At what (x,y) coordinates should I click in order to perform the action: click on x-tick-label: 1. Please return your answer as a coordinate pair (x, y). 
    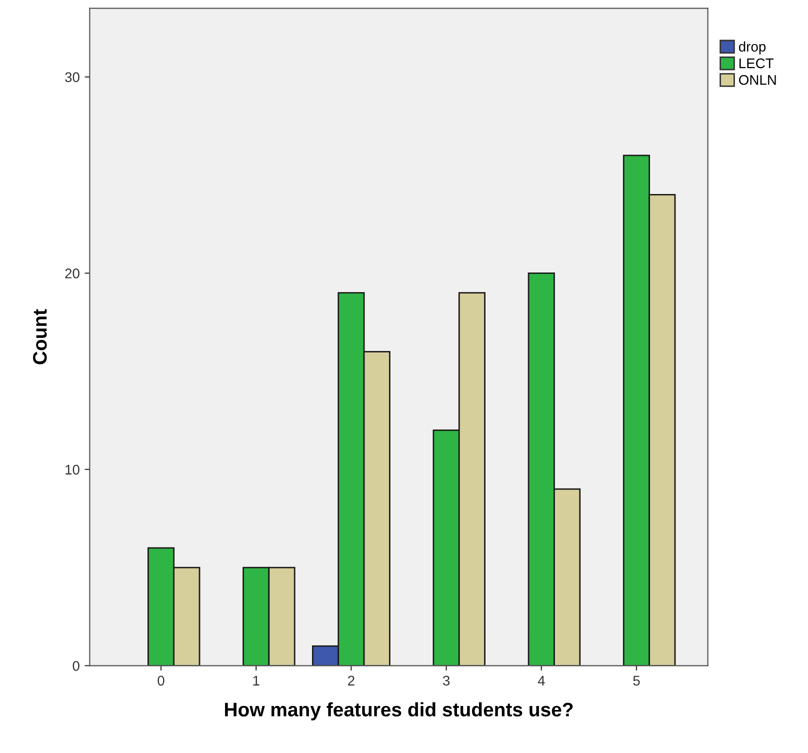
    Looking at the image, I should click on (256, 681).